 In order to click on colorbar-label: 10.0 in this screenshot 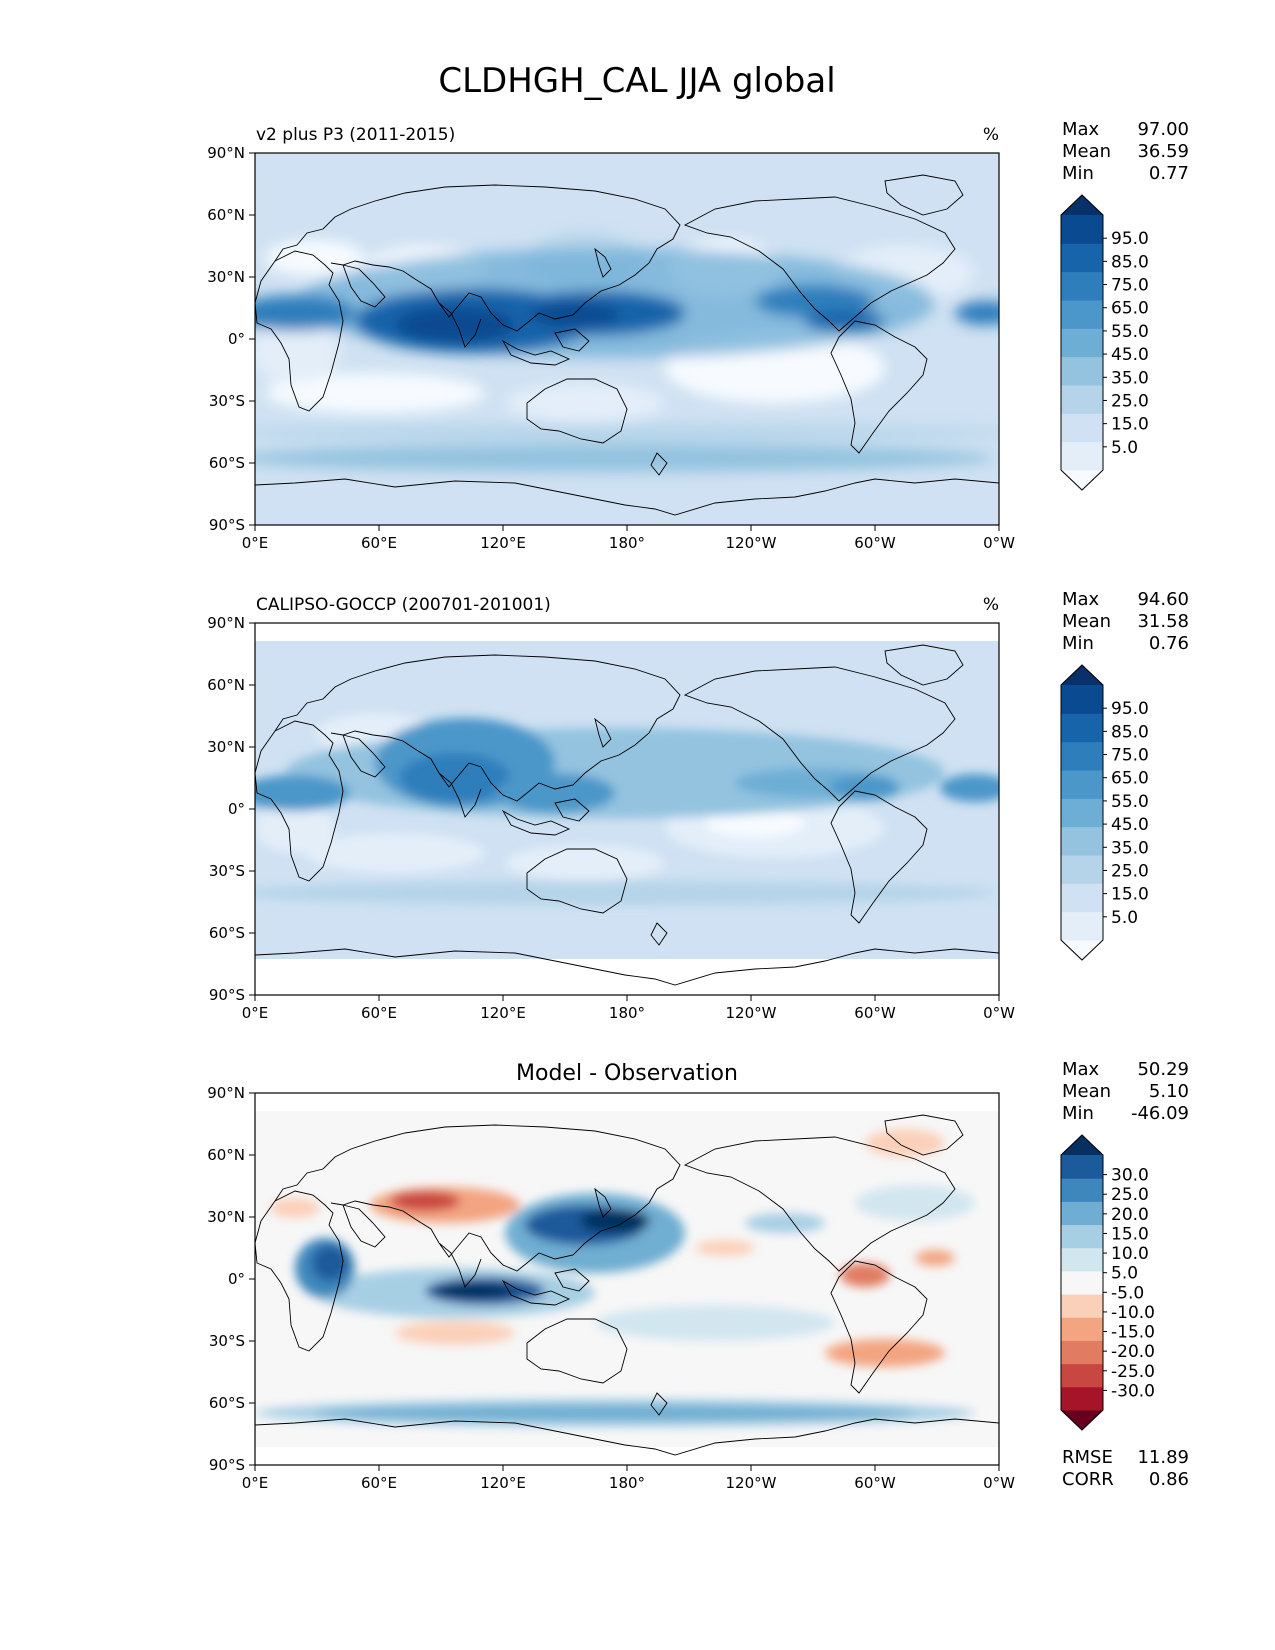, I will do `click(1130, 1254)`.